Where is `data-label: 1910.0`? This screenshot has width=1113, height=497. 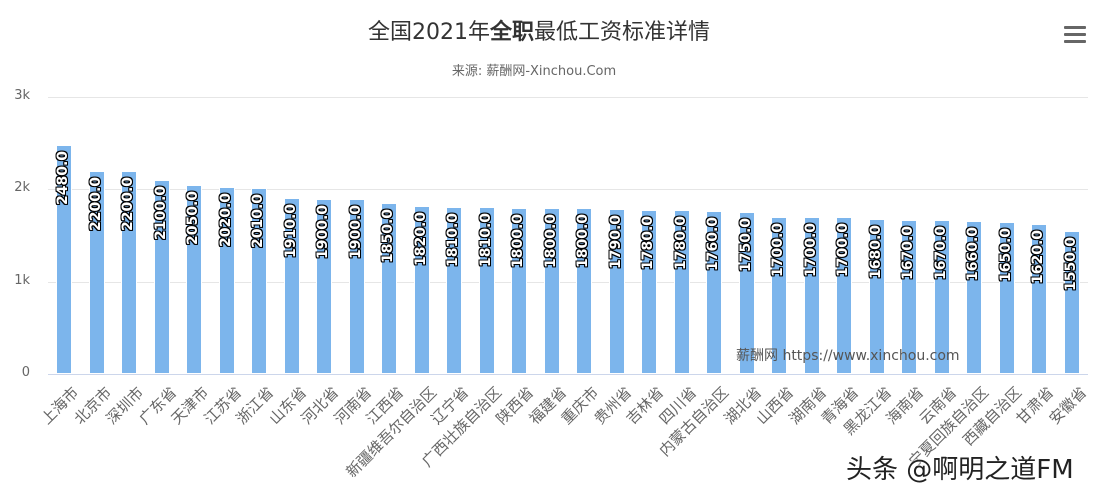 data-label: 1910.0 is located at coordinates (290, 230).